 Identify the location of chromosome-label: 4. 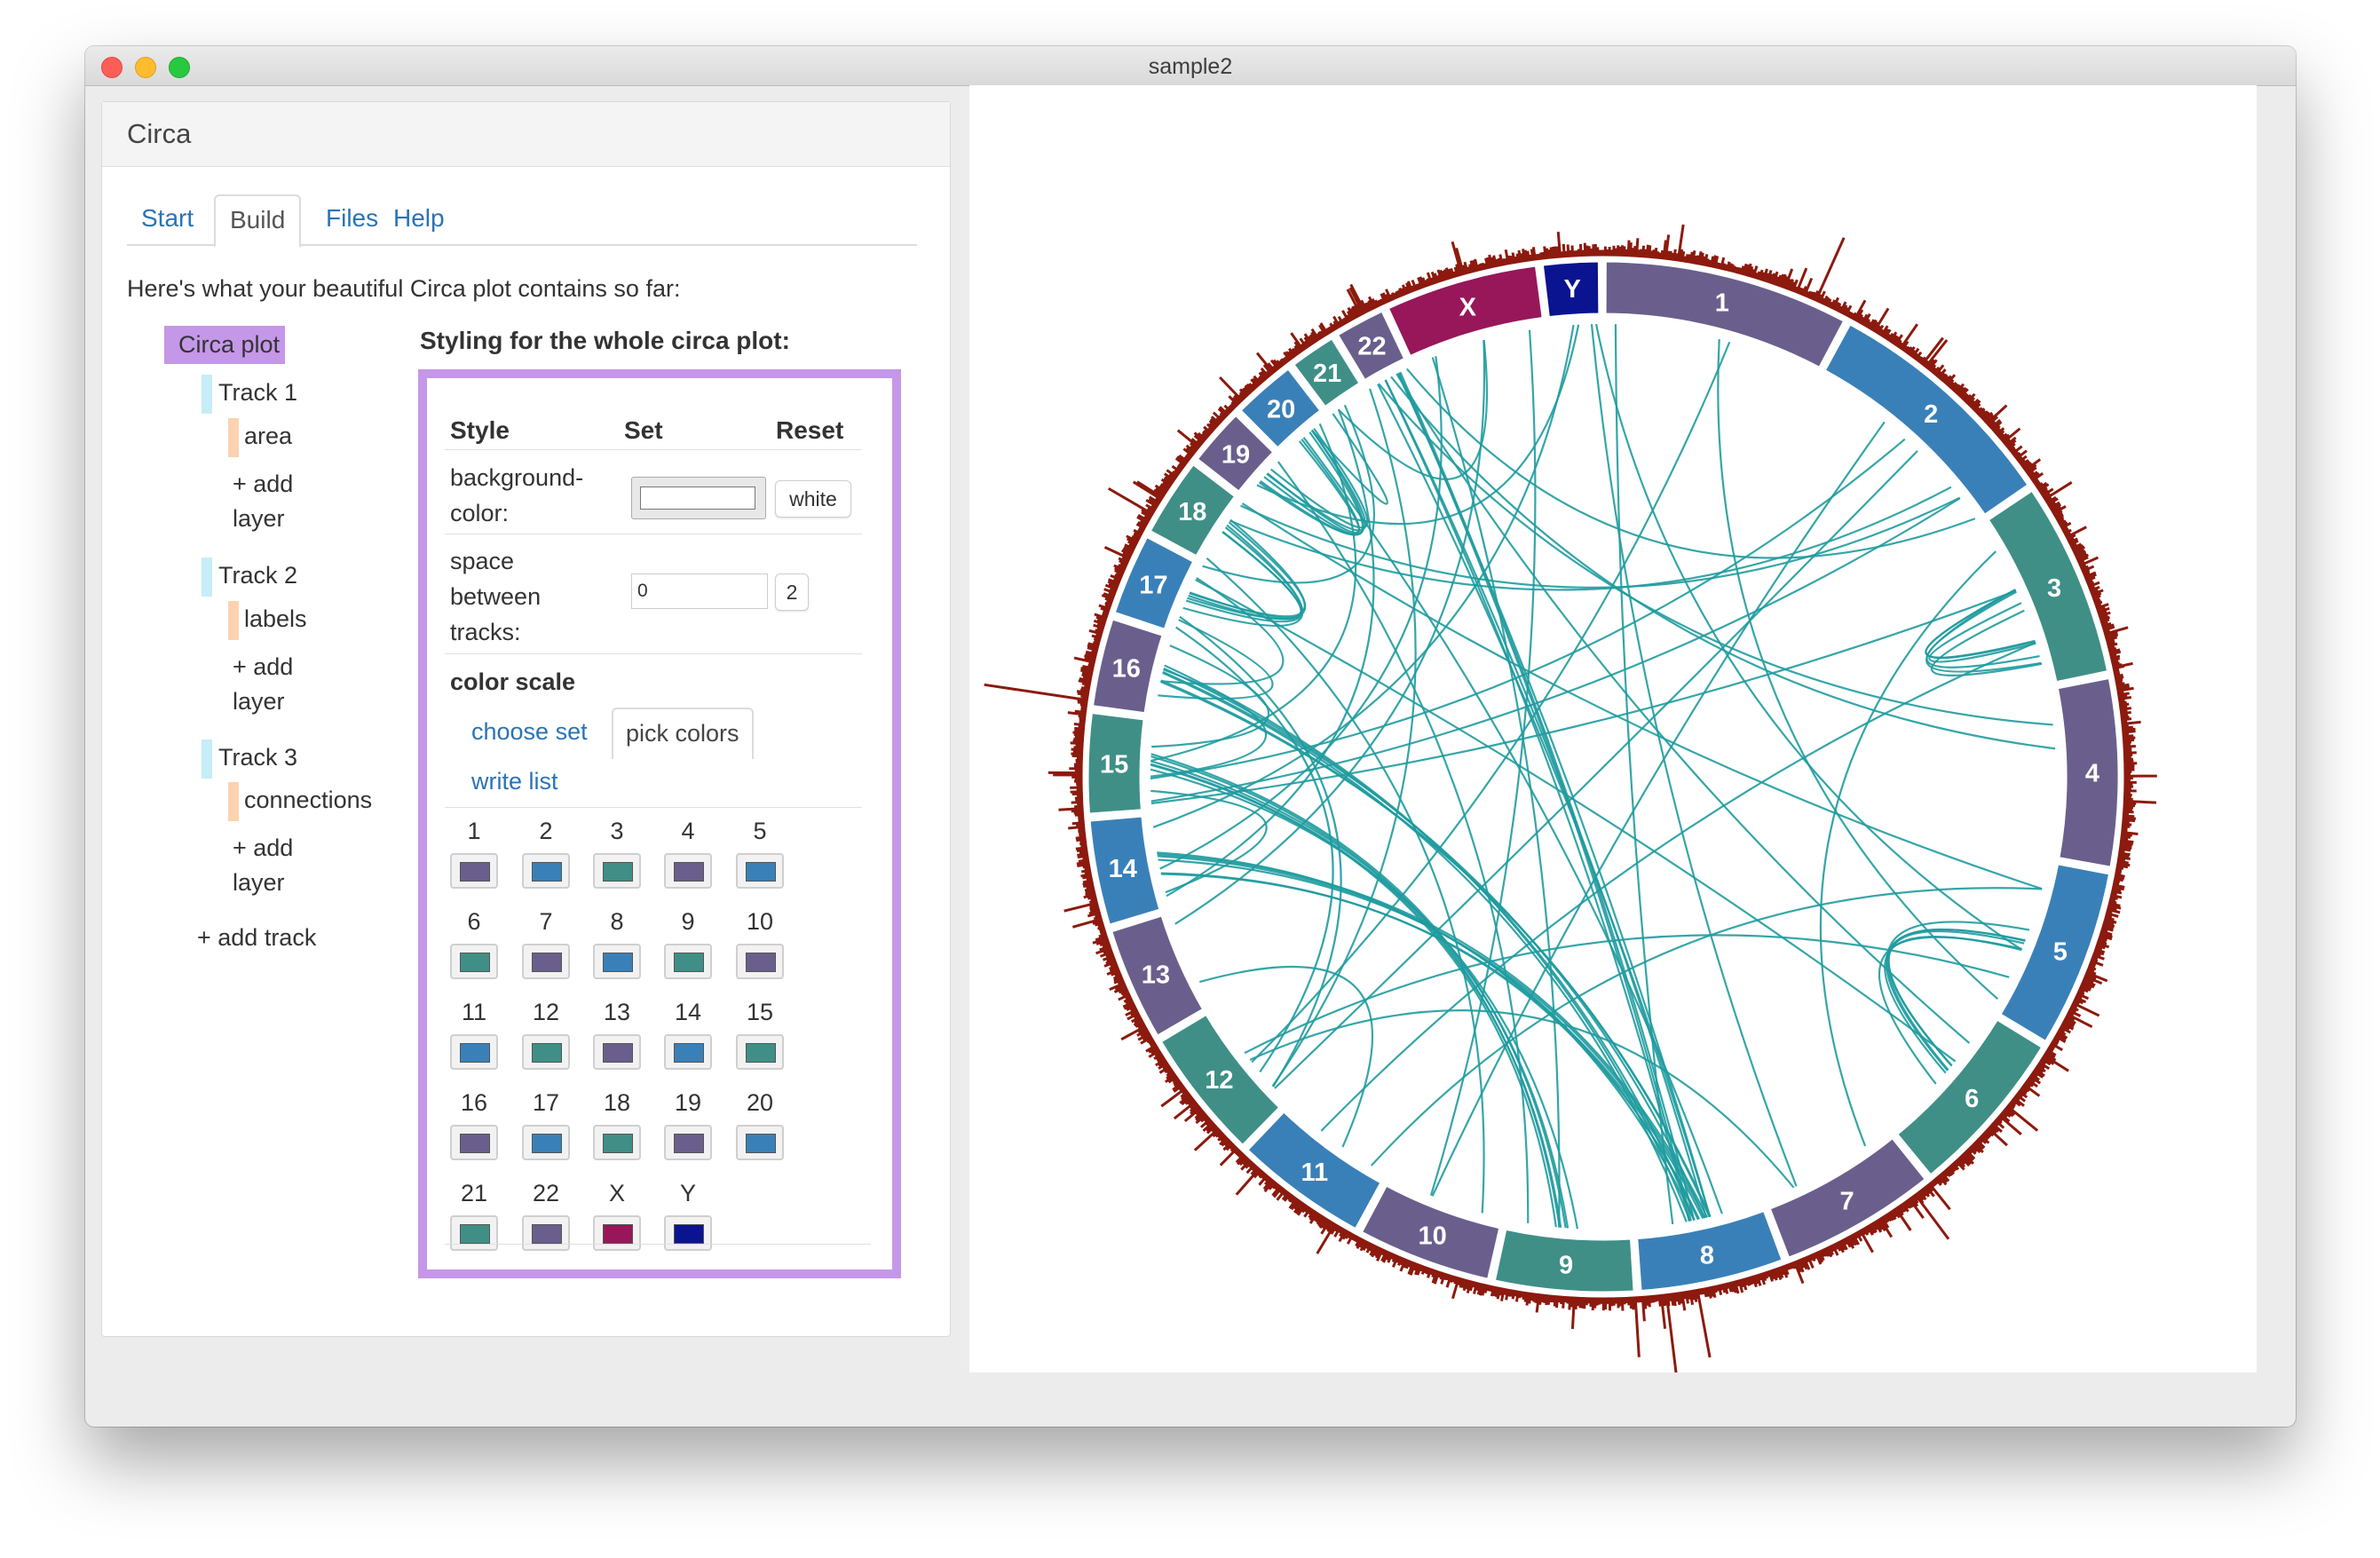
(2092, 773).